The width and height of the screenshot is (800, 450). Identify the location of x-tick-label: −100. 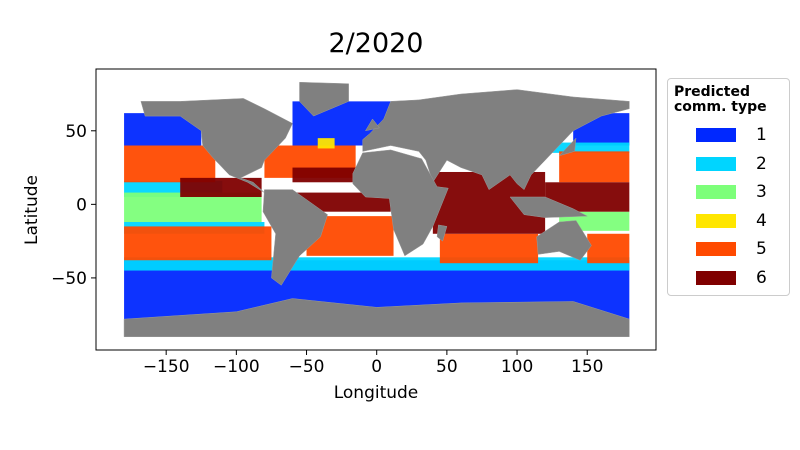
(236, 367).